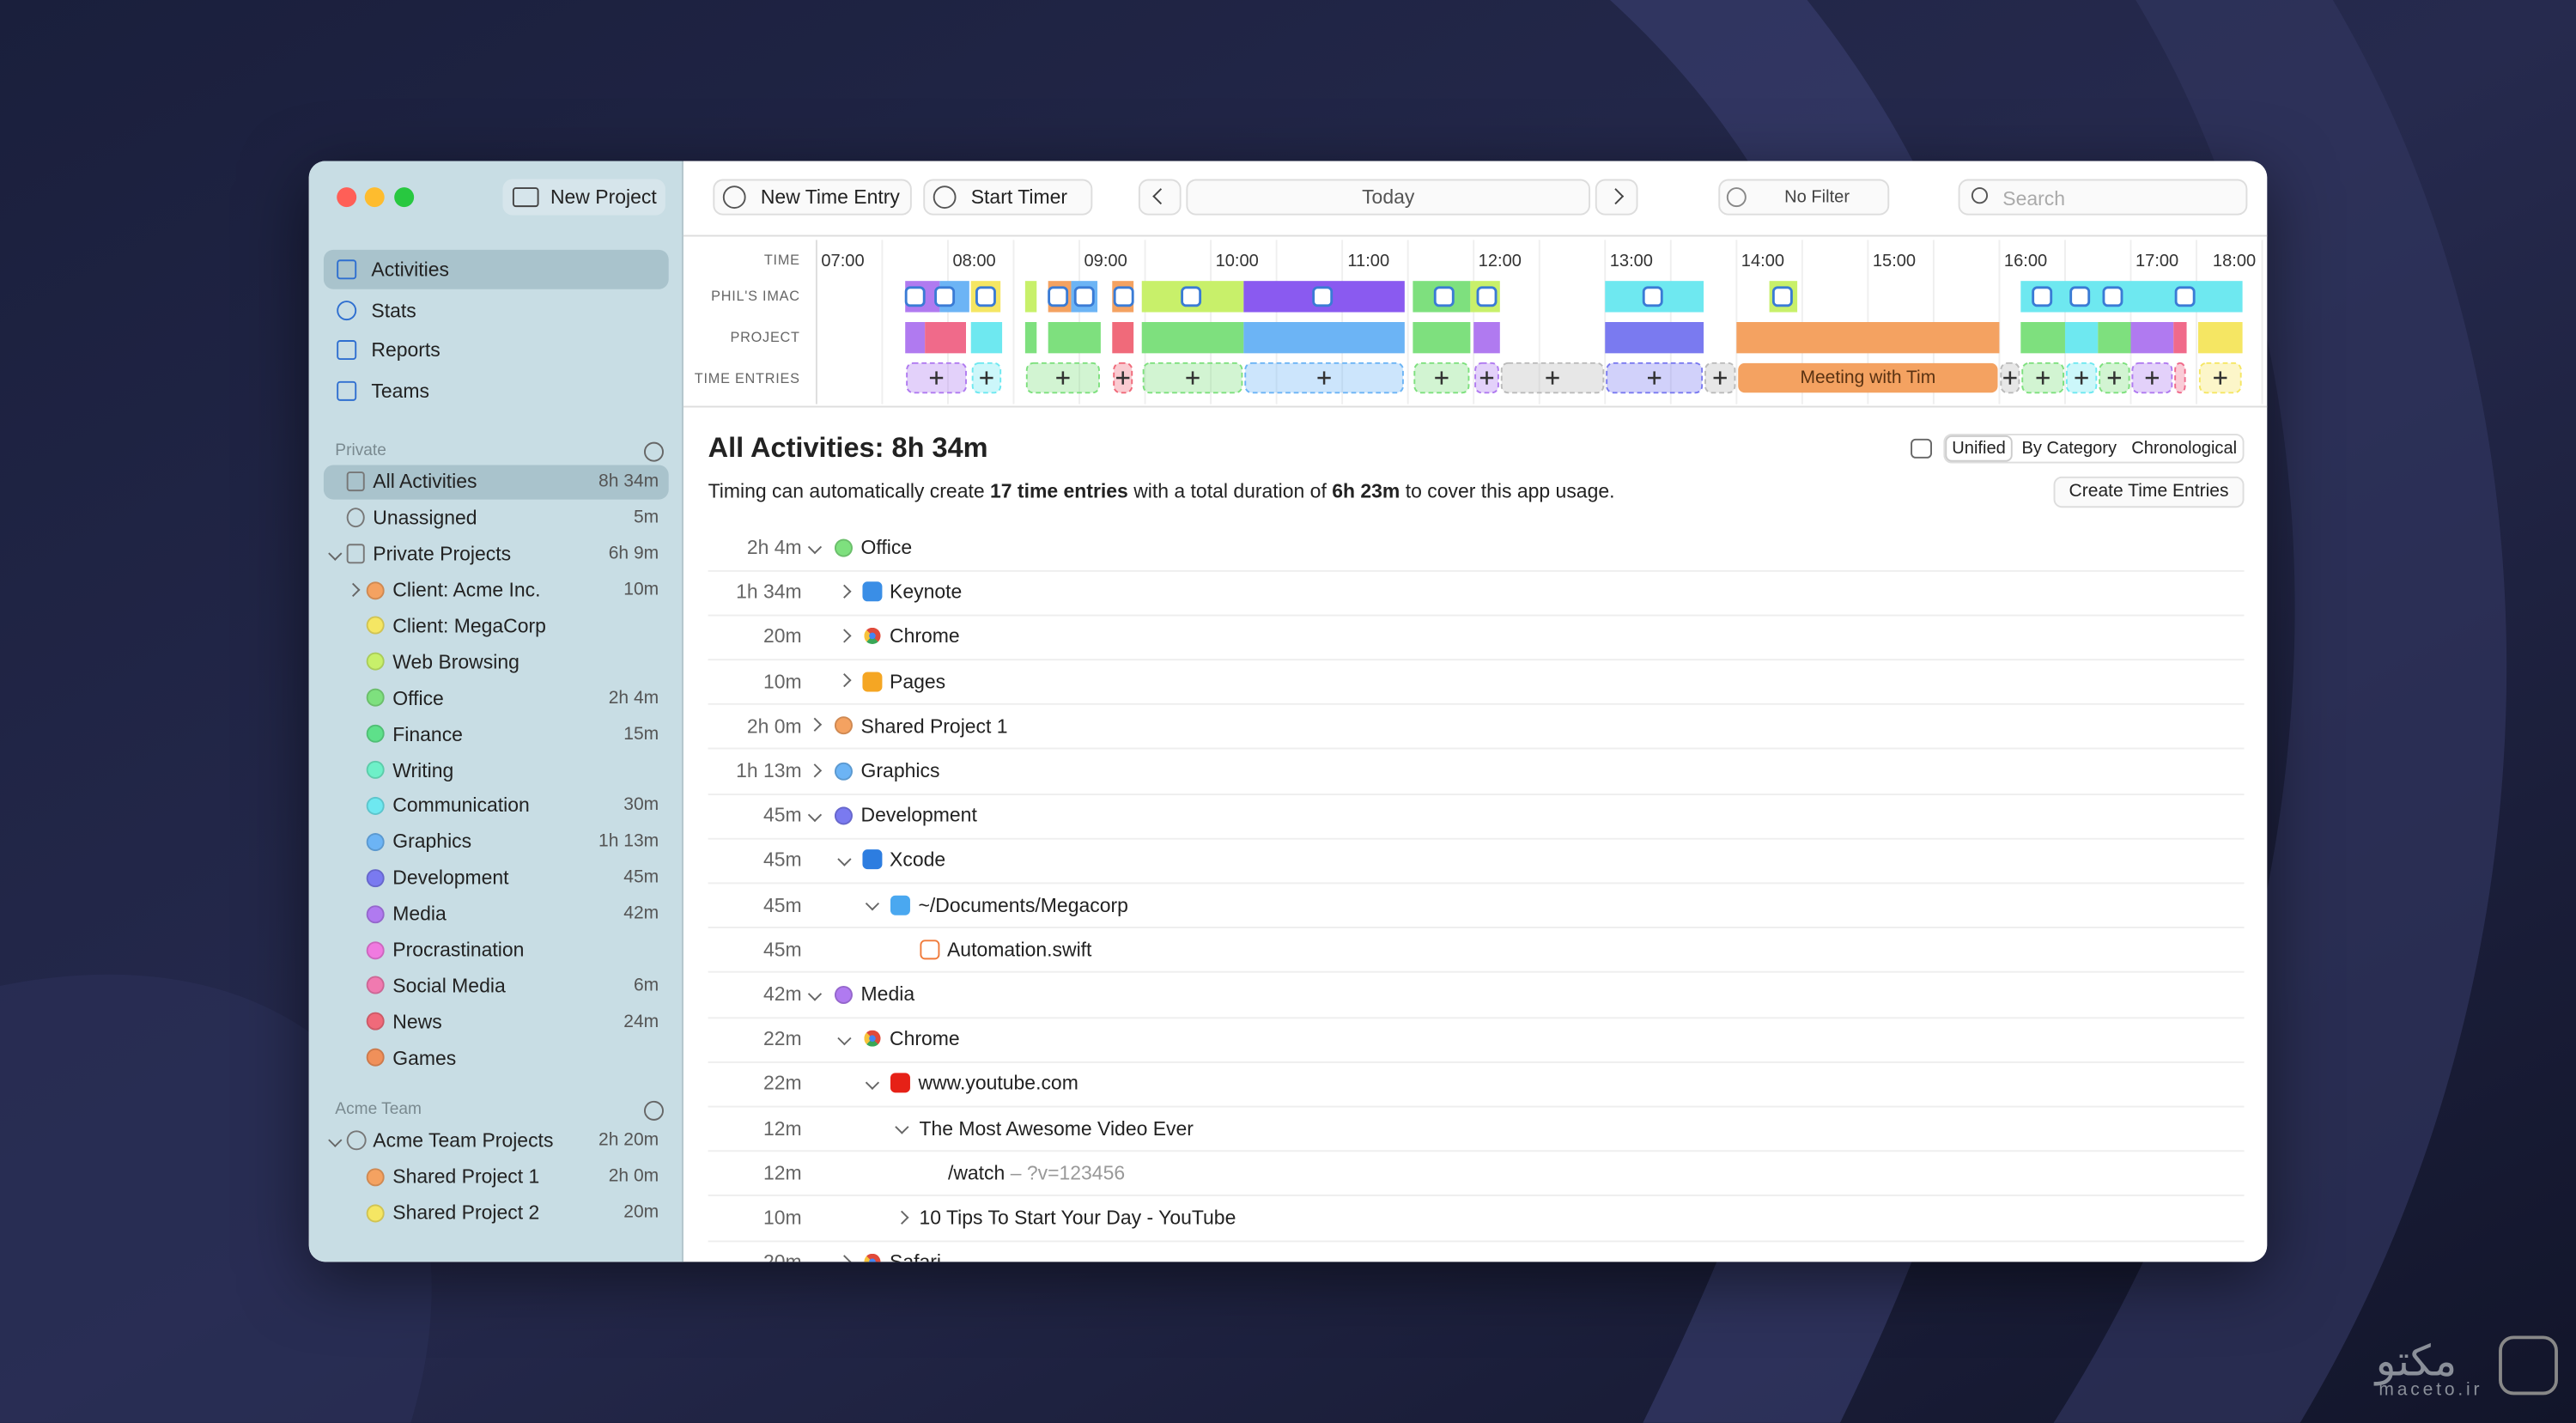 This screenshot has width=2576, height=1423. What do you see at coordinates (934, 726) in the screenshot?
I see `row-label: Shared Project 1` at bounding box center [934, 726].